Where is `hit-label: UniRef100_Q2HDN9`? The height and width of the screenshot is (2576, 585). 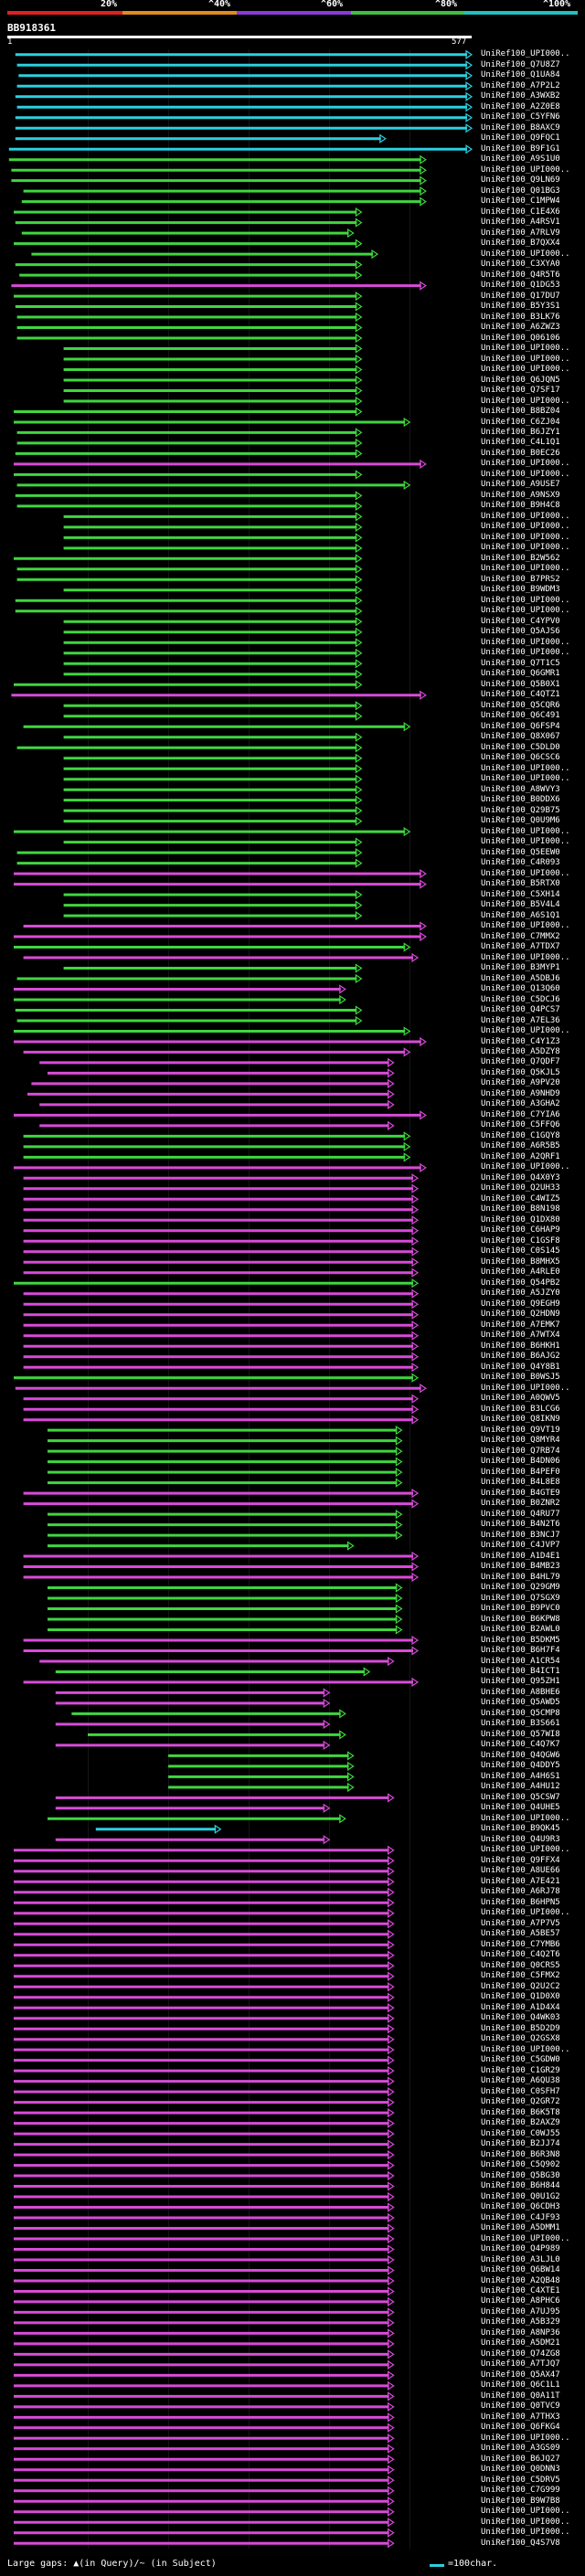 hit-label: UniRef100_Q2HDN9 is located at coordinates (520, 1314).